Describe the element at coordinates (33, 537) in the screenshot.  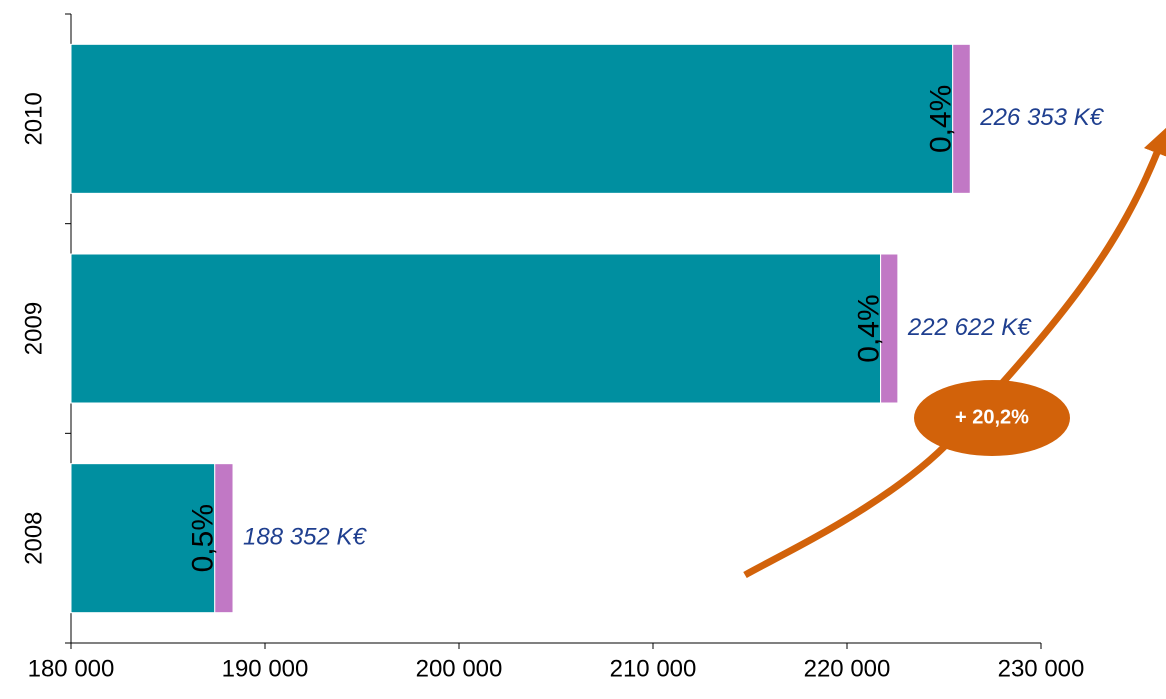
I see `category-label: 2008` at that location.